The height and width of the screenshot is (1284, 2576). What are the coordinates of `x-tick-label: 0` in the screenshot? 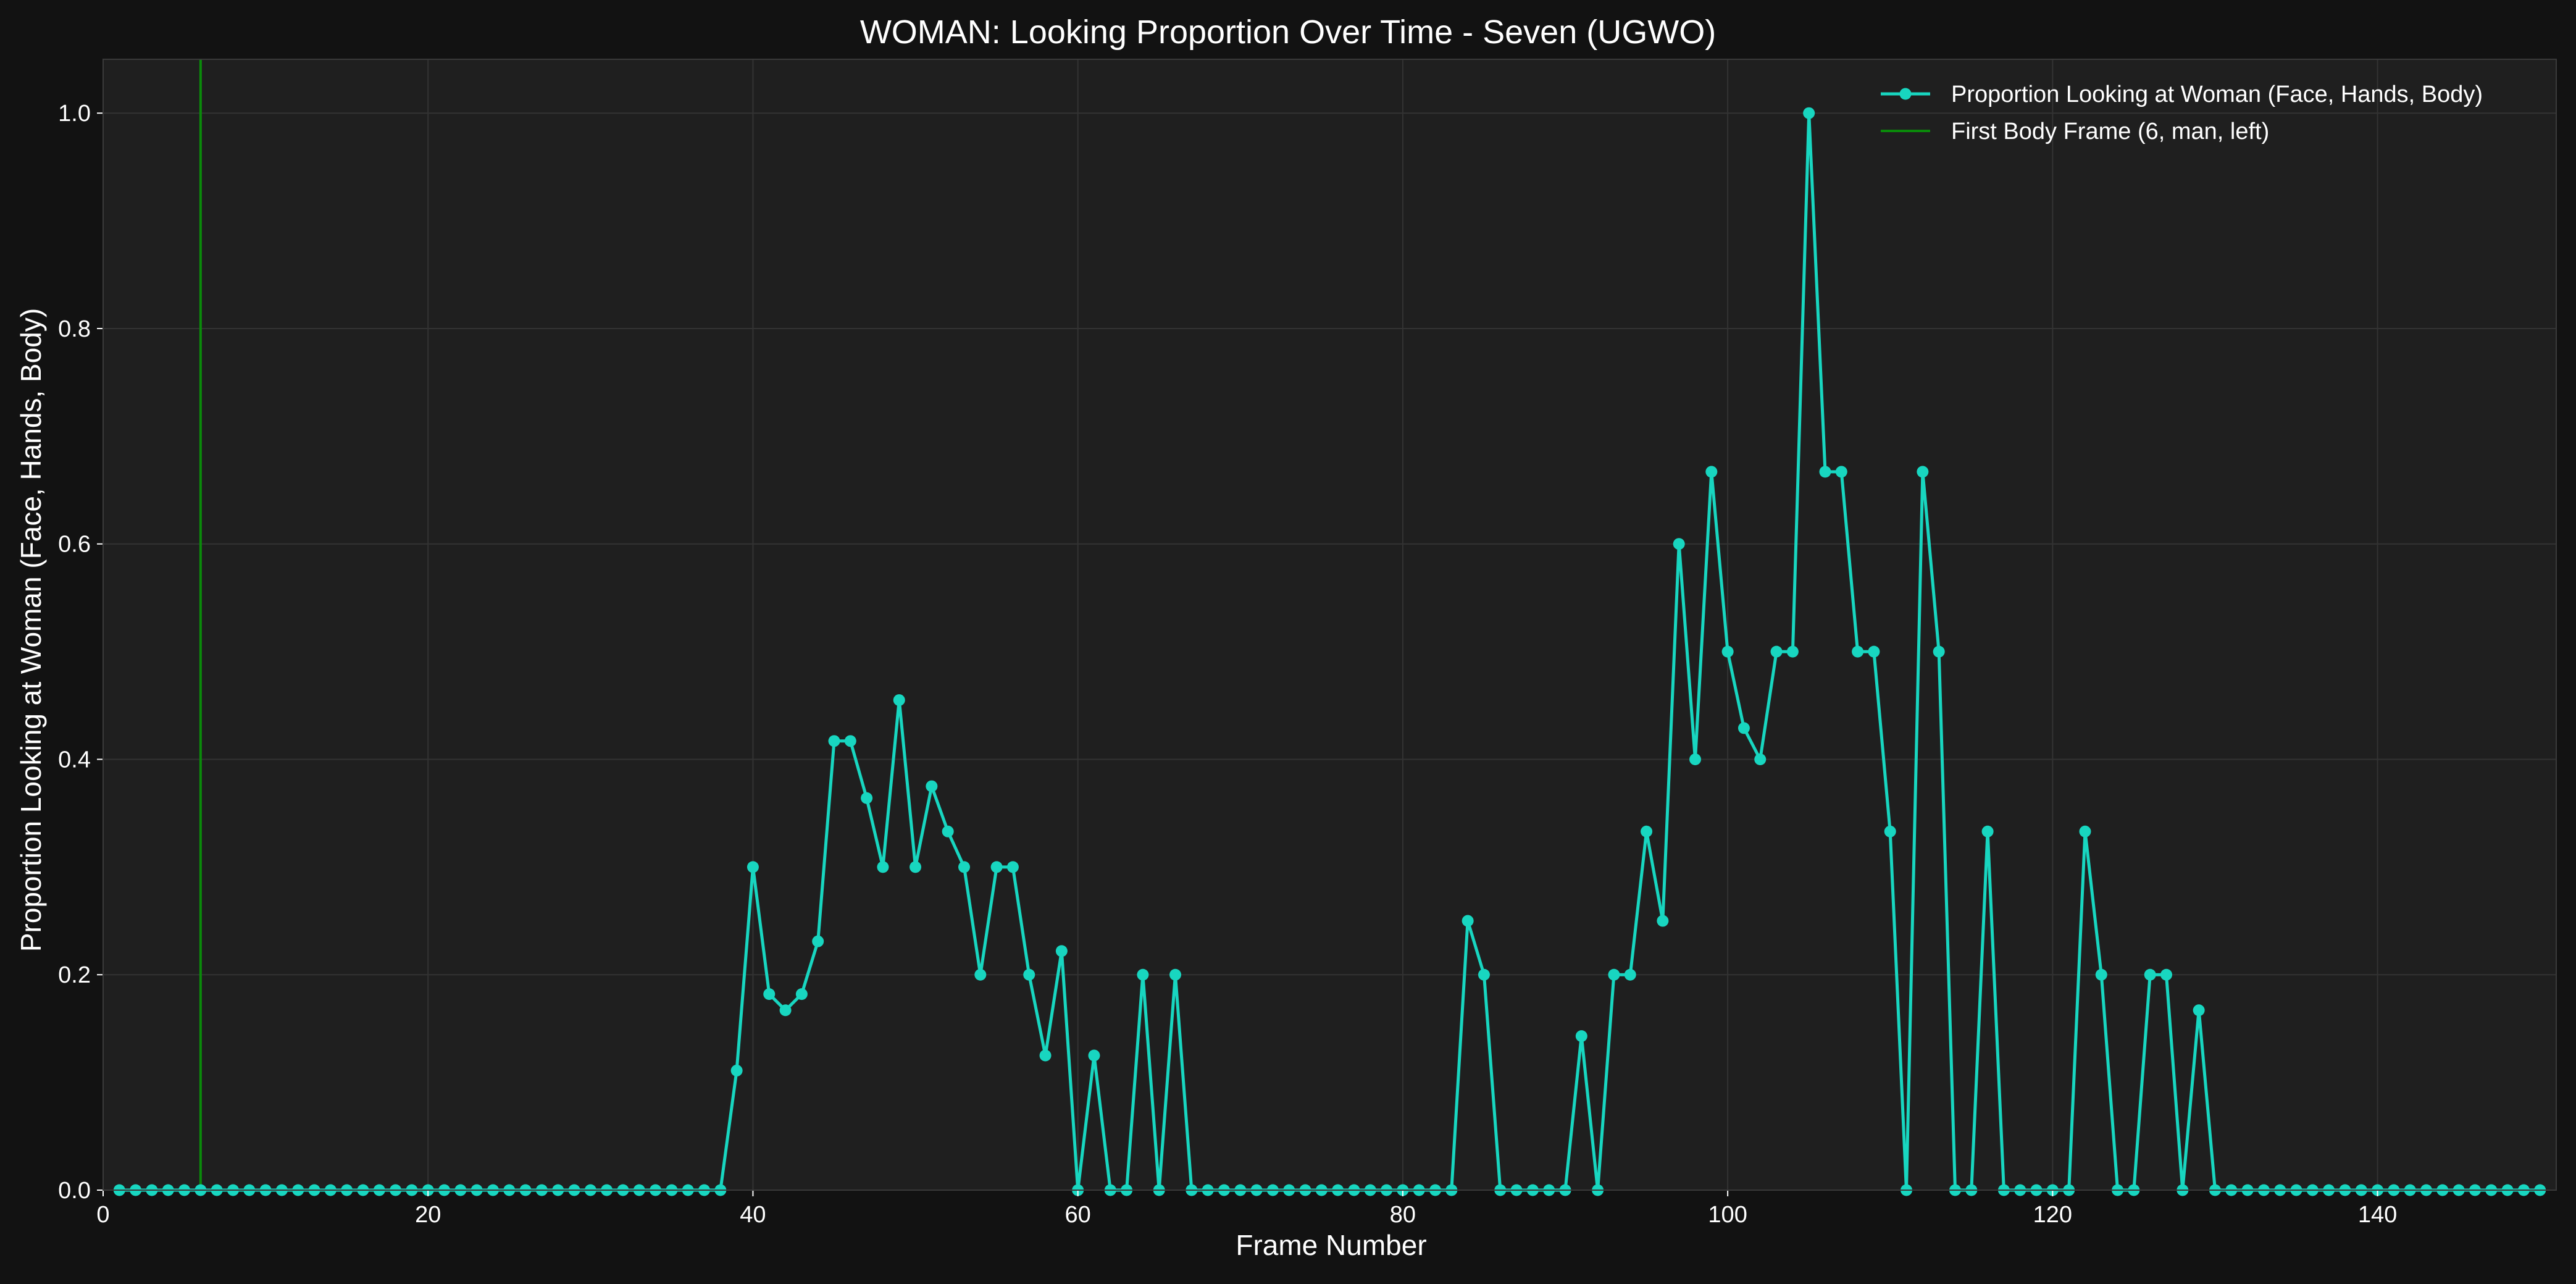 It's located at (103, 1215).